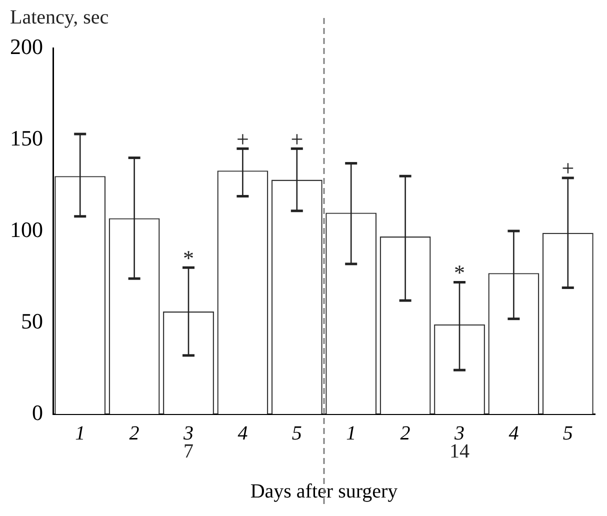 The height and width of the screenshot is (516, 607). What do you see at coordinates (32, 321) in the screenshot?
I see `y-tick-label: 50` at bounding box center [32, 321].